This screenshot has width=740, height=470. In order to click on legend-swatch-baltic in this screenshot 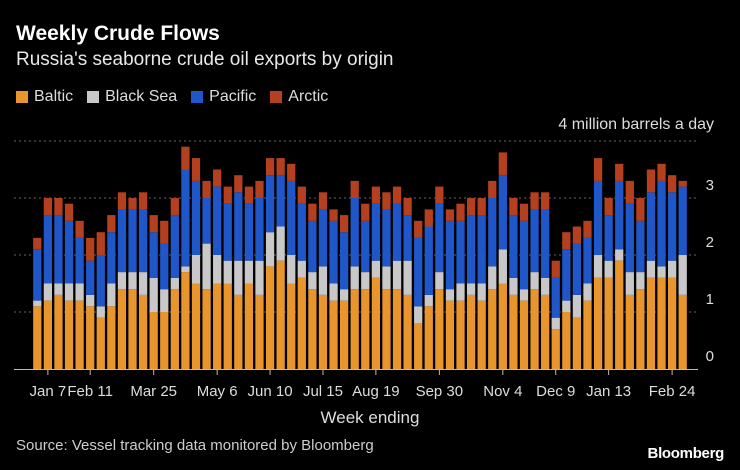, I will do `click(22, 97)`.